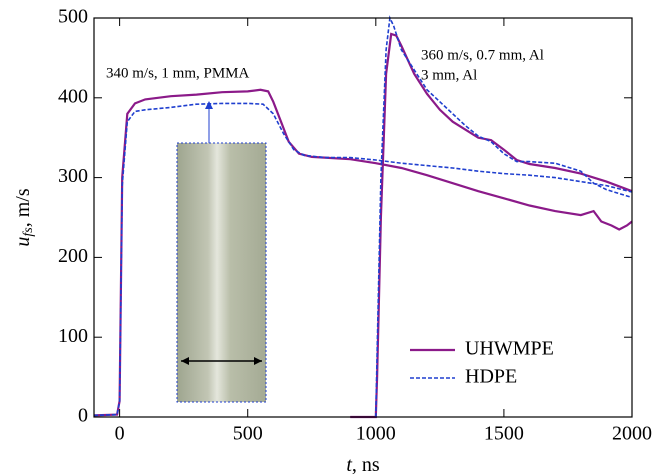 This screenshot has height=476, width=656. I want to click on y-tick-label: 400, so click(73, 96).